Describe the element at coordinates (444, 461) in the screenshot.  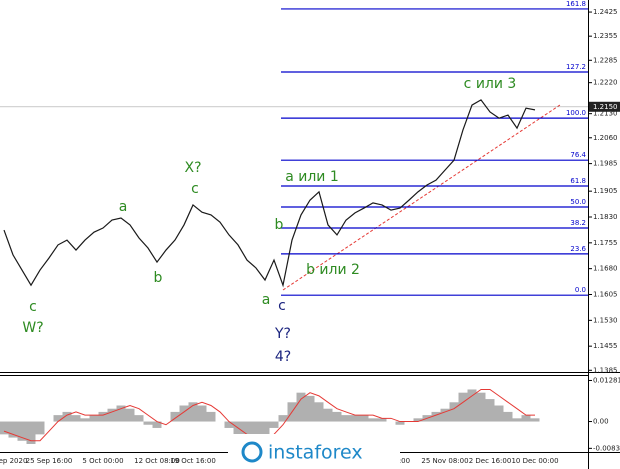
I see `x-tick-label: 25 Nov 08:00` at that location.